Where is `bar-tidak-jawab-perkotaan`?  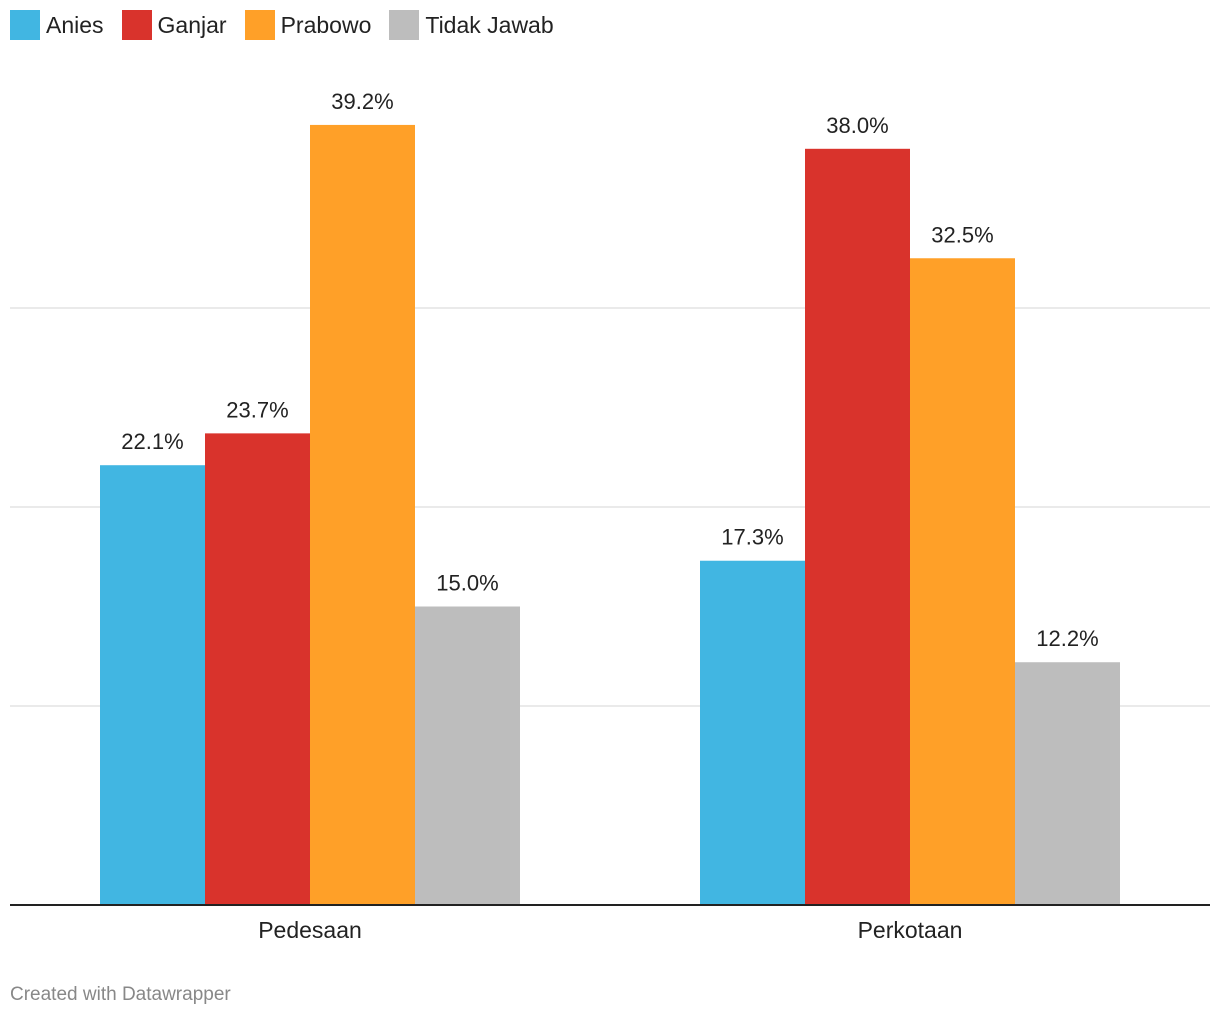 bar-tidak-jawab-perkotaan is located at coordinates (1067, 783).